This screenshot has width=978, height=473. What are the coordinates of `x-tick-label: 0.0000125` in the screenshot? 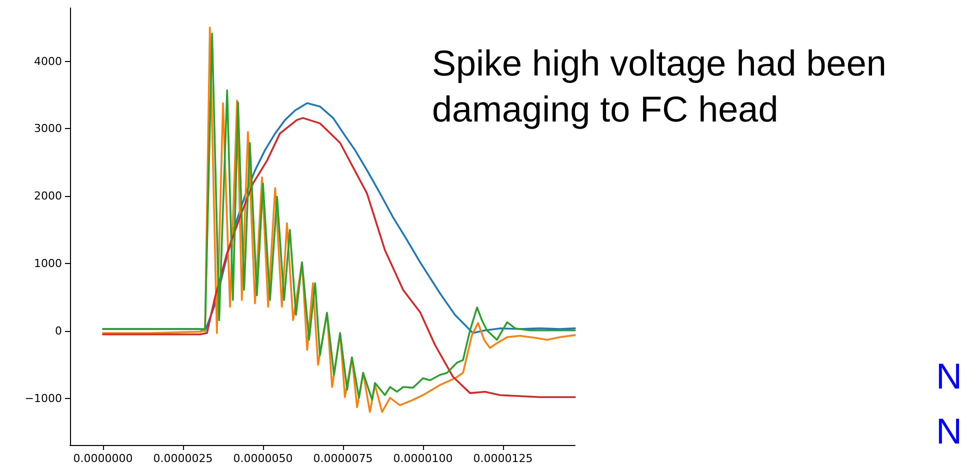 It's located at (503, 458).